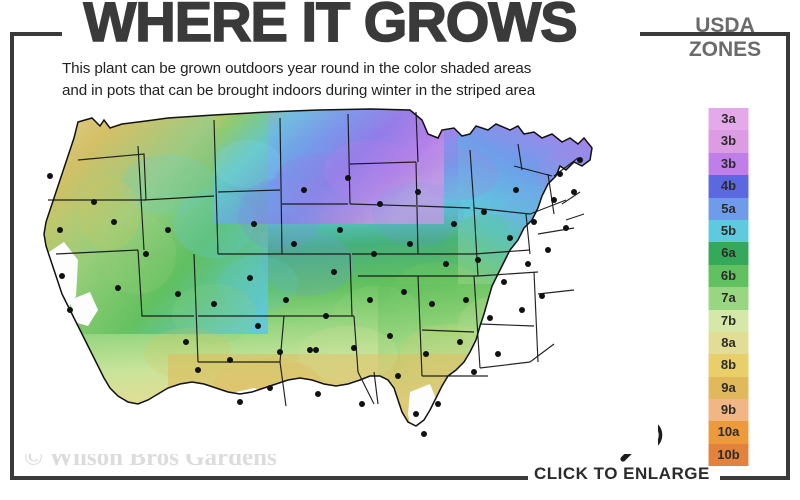 This screenshot has width=800, height=500. Describe the element at coordinates (351, 33) in the screenshot. I see `frame-gap-top` at that location.